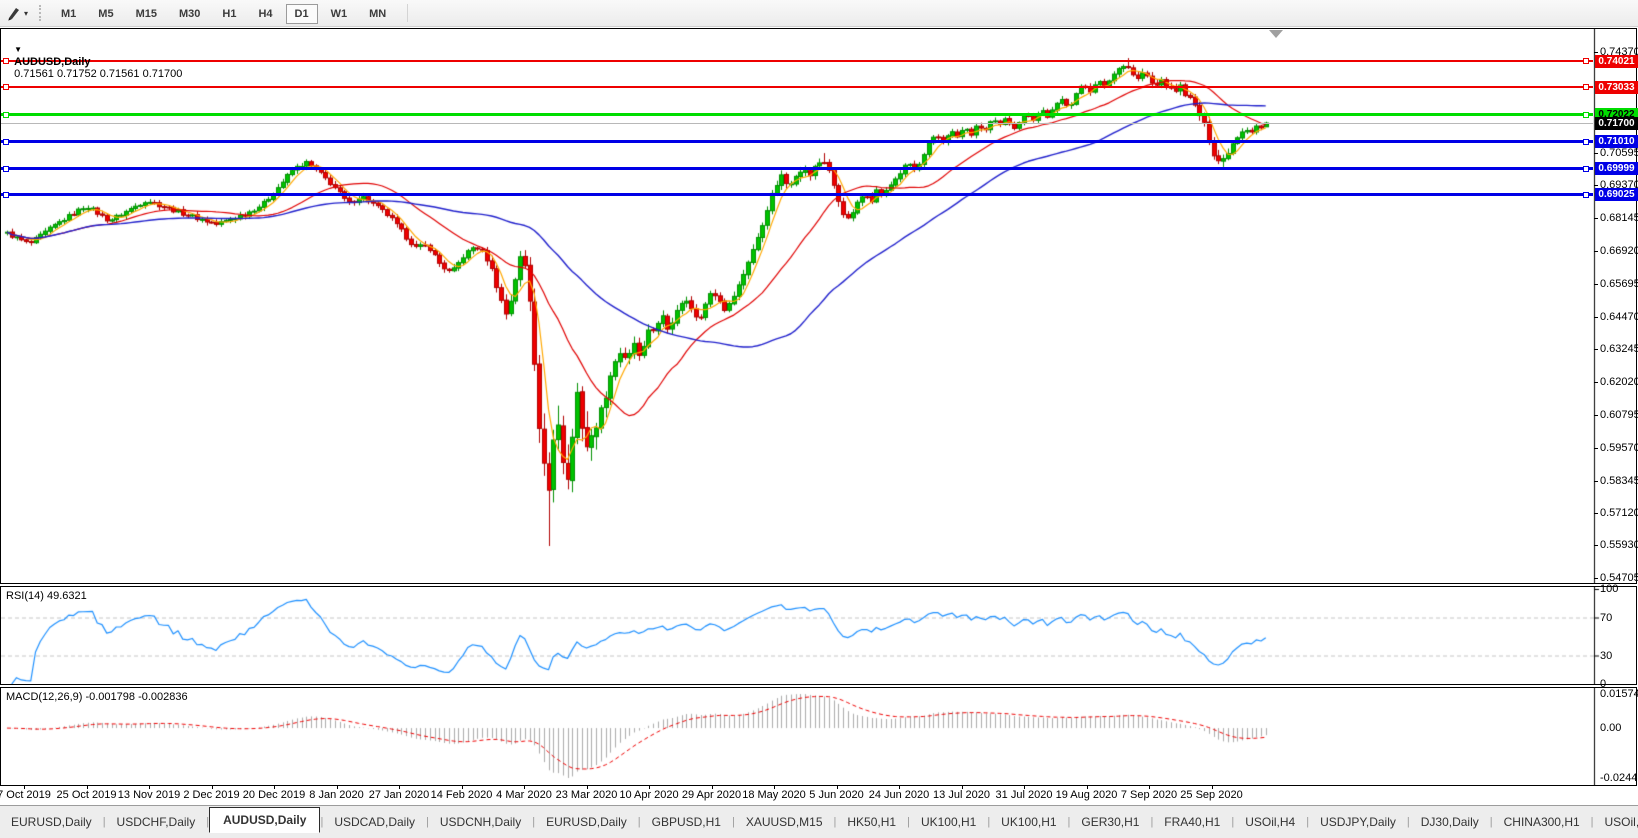 The height and width of the screenshot is (838, 1638). What do you see at coordinates (25, 795) in the screenshot?
I see `date-axis-label: 7 Oct 2019` at bounding box center [25, 795].